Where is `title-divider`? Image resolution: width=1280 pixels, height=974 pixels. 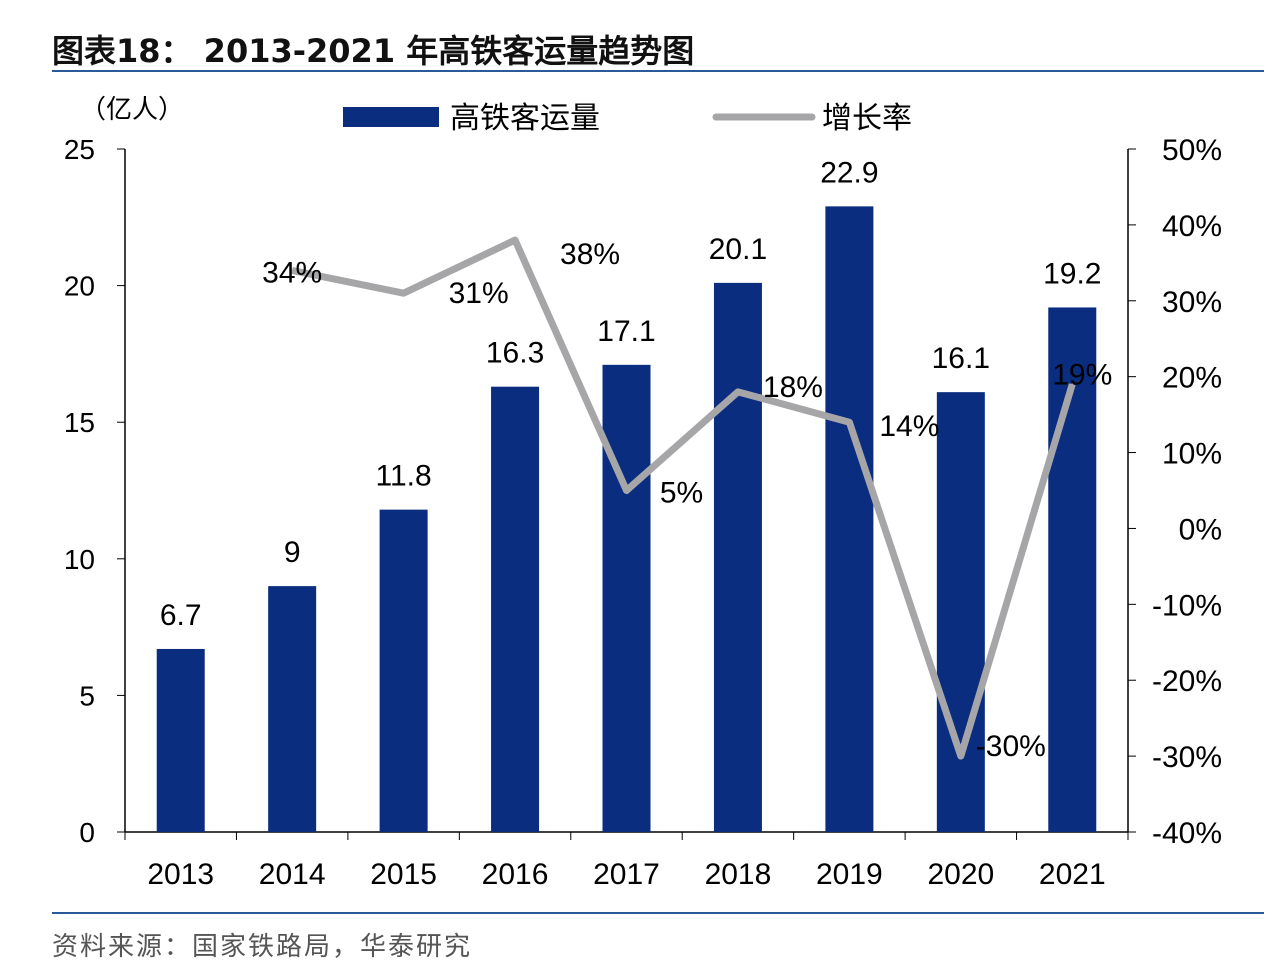 title-divider is located at coordinates (658, 71).